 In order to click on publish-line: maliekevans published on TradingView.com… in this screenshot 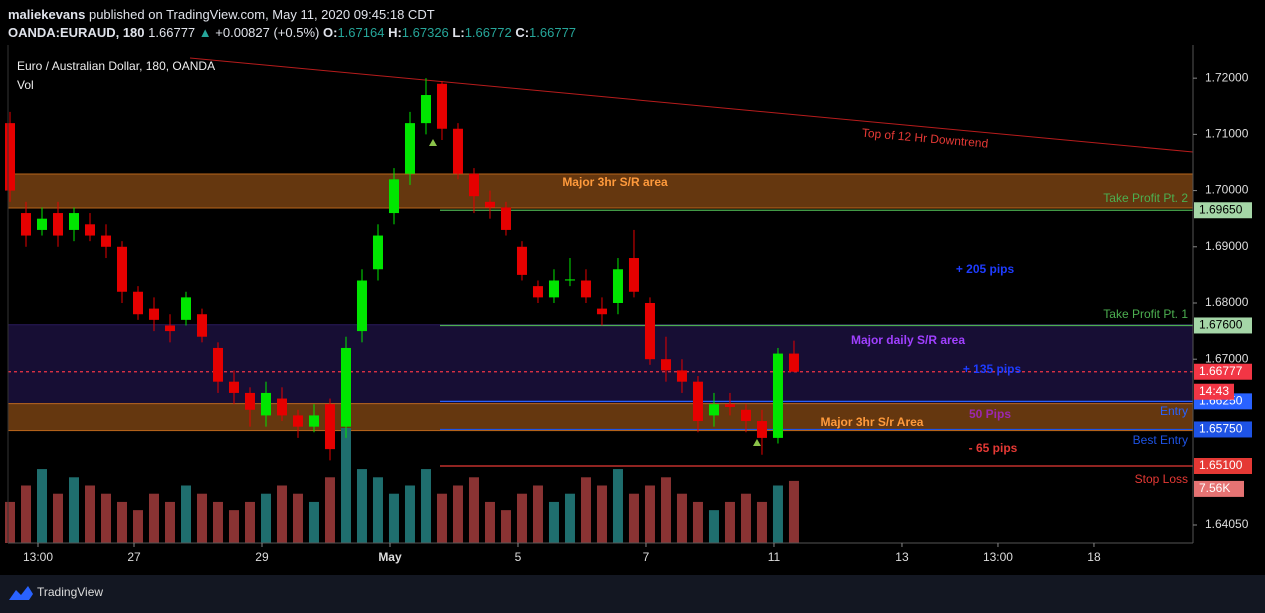, I will do `click(221, 14)`.